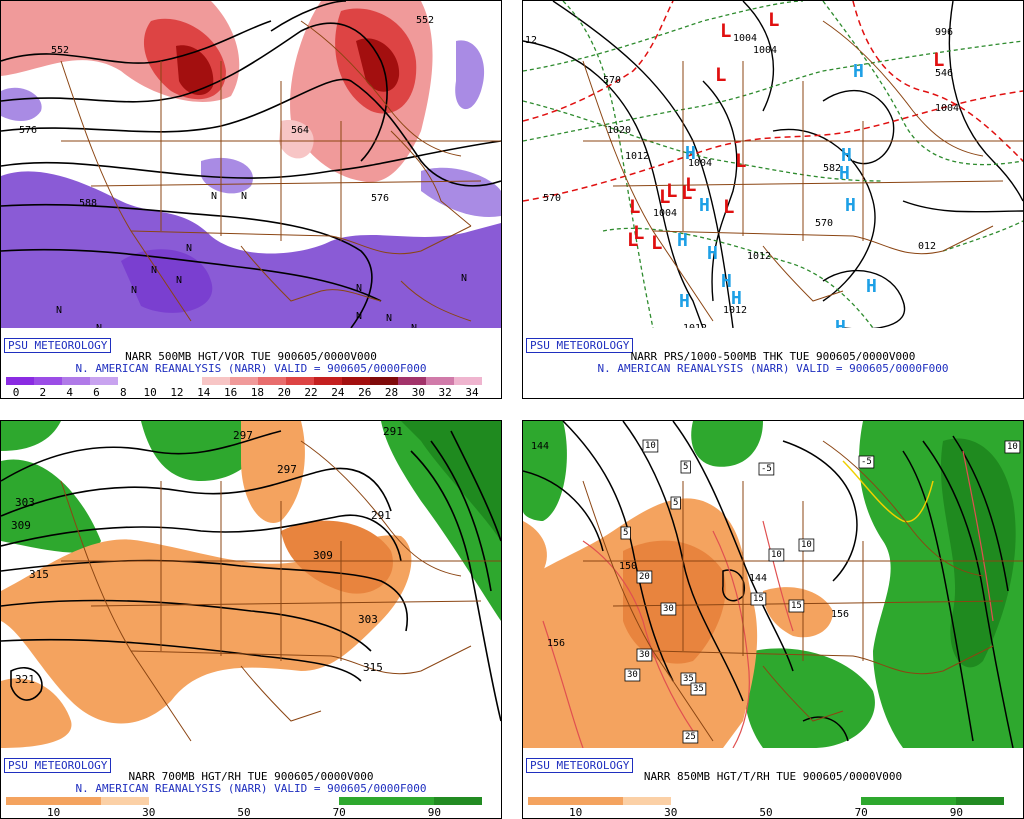  Describe the element at coordinates (16, 392) in the screenshot. I see `colorbar-tick-label: 0` at that location.